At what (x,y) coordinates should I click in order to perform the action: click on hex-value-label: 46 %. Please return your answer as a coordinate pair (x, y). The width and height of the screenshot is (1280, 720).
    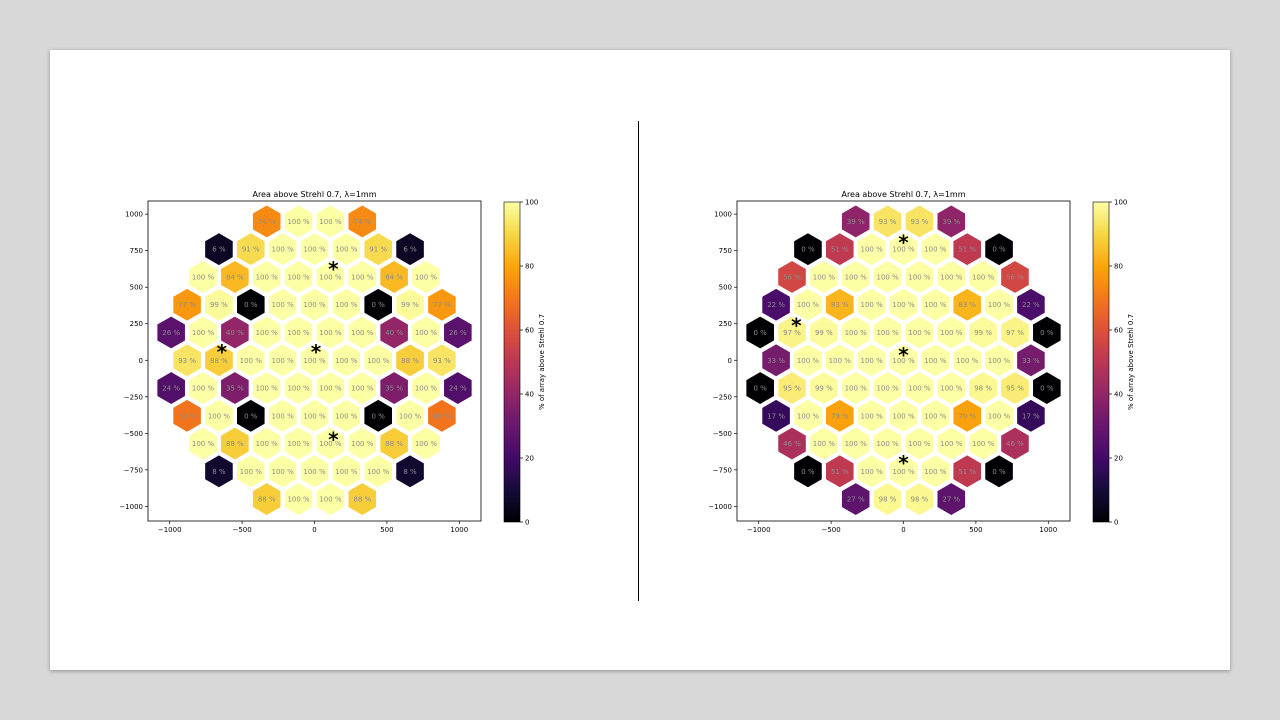
    Looking at the image, I should click on (1015, 444).